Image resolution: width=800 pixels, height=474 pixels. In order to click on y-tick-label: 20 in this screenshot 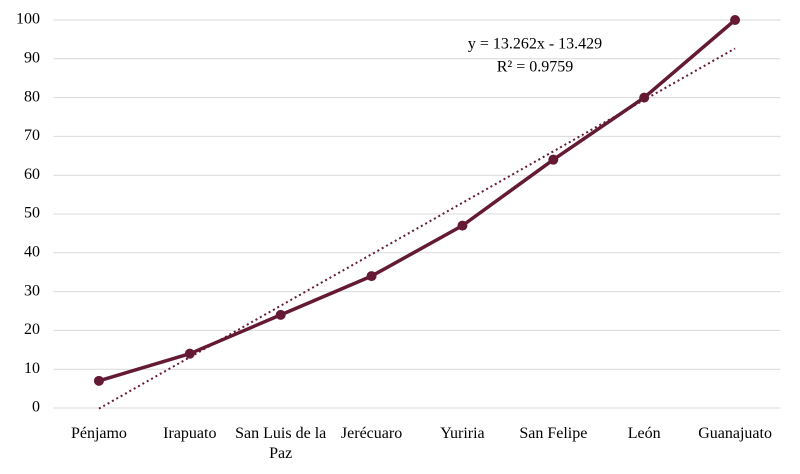, I will do `click(32, 329)`.